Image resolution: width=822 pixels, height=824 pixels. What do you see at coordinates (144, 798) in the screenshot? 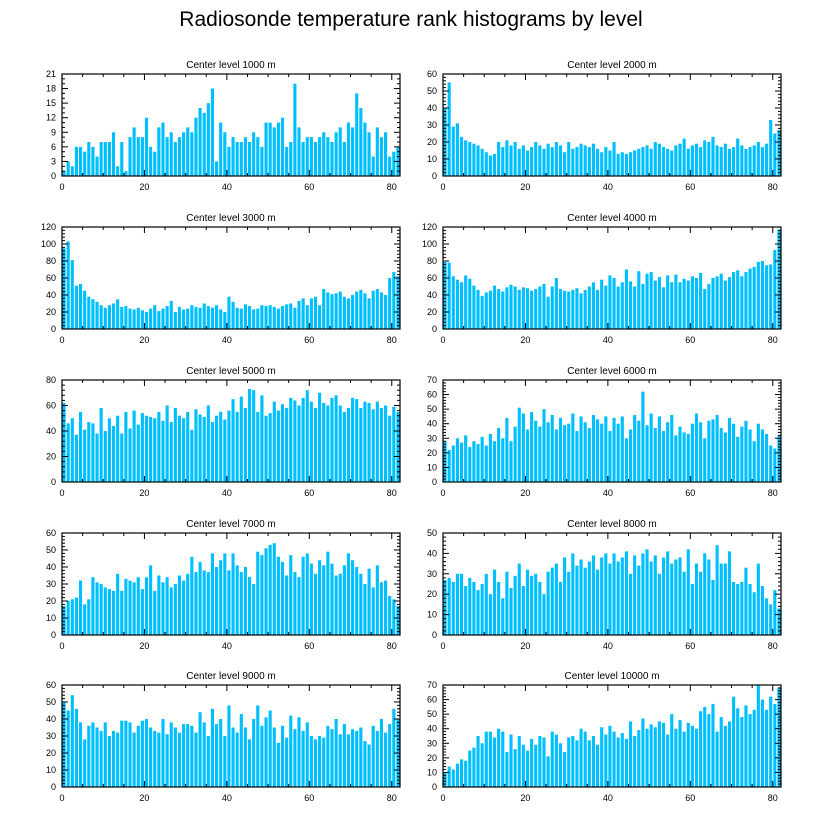
I see `x-tick-label: 20` at bounding box center [144, 798].